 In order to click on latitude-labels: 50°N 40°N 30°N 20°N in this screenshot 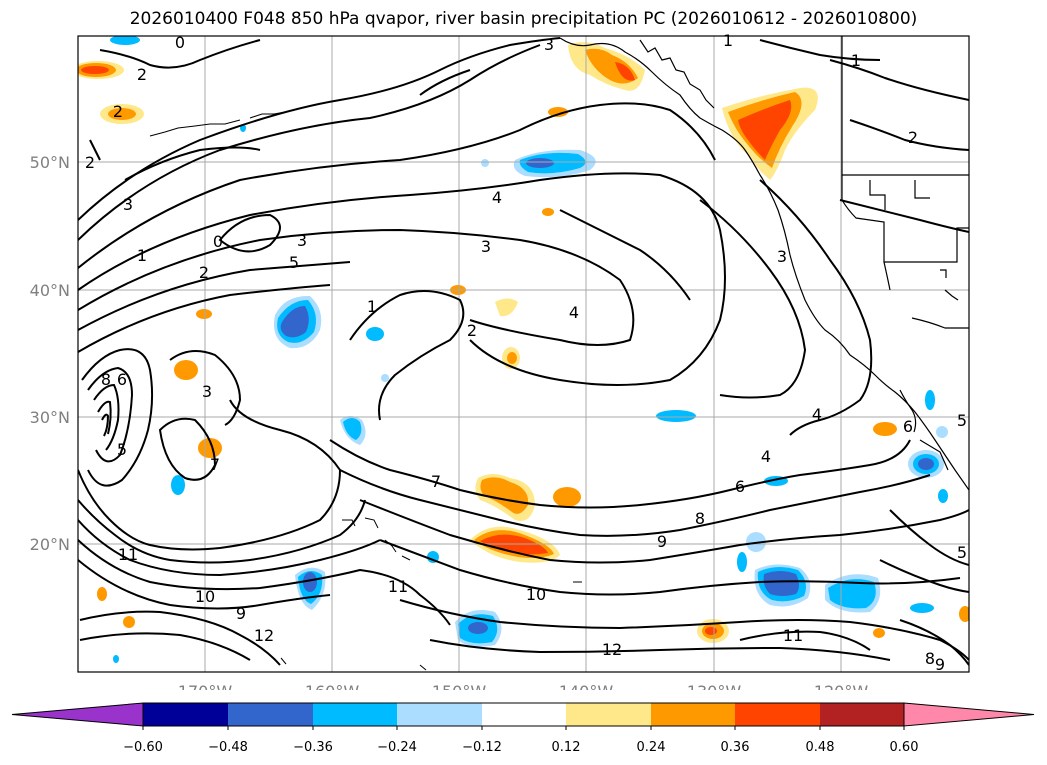, I will do `click(50, 353)`.